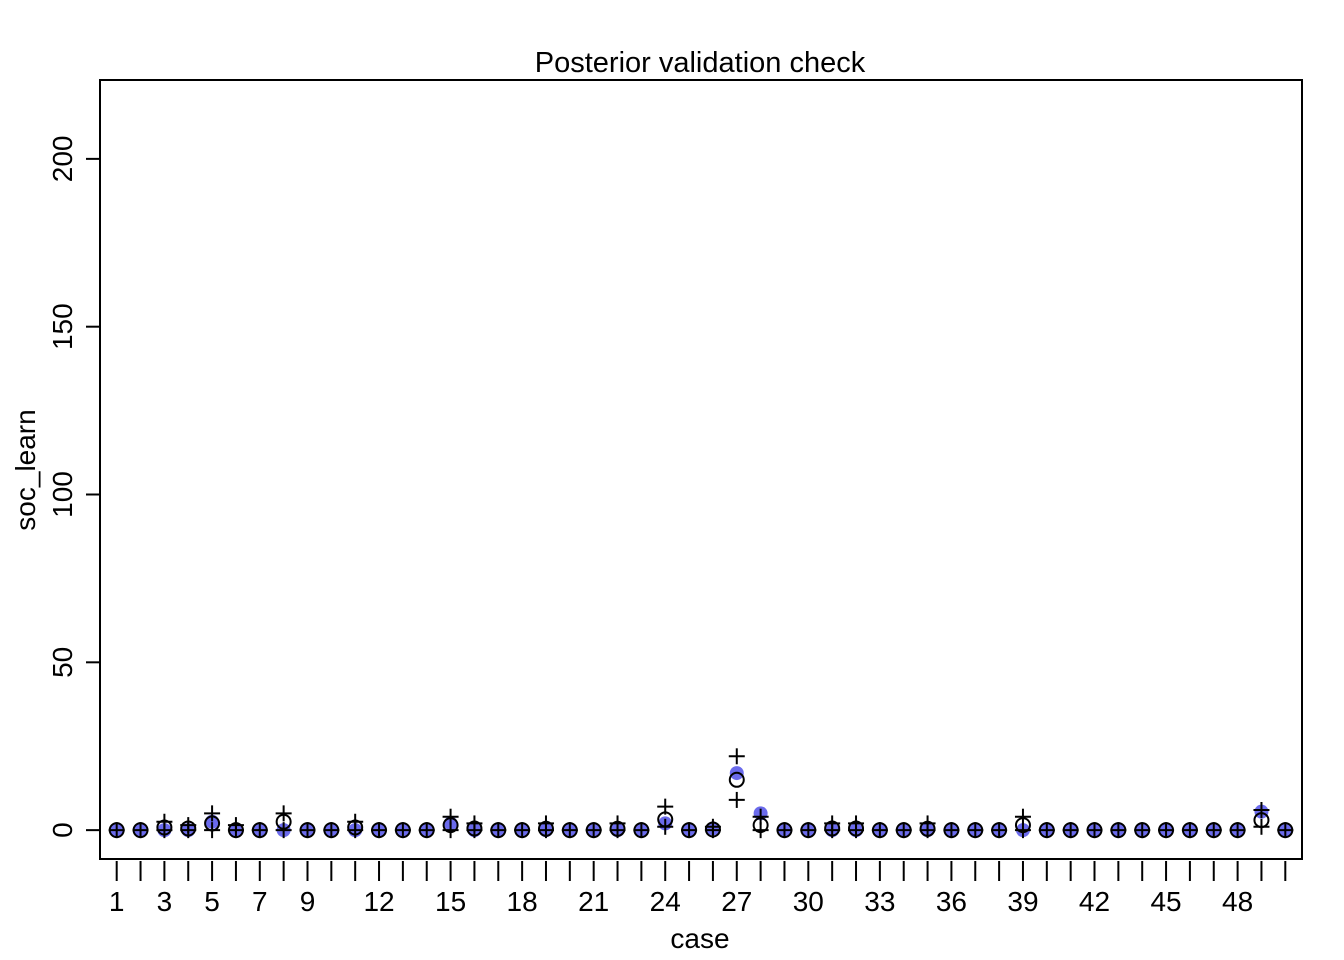  Describe the element at coordinates (62, 662) in the screenshot. I see `y-tick-label: 50` at that location.